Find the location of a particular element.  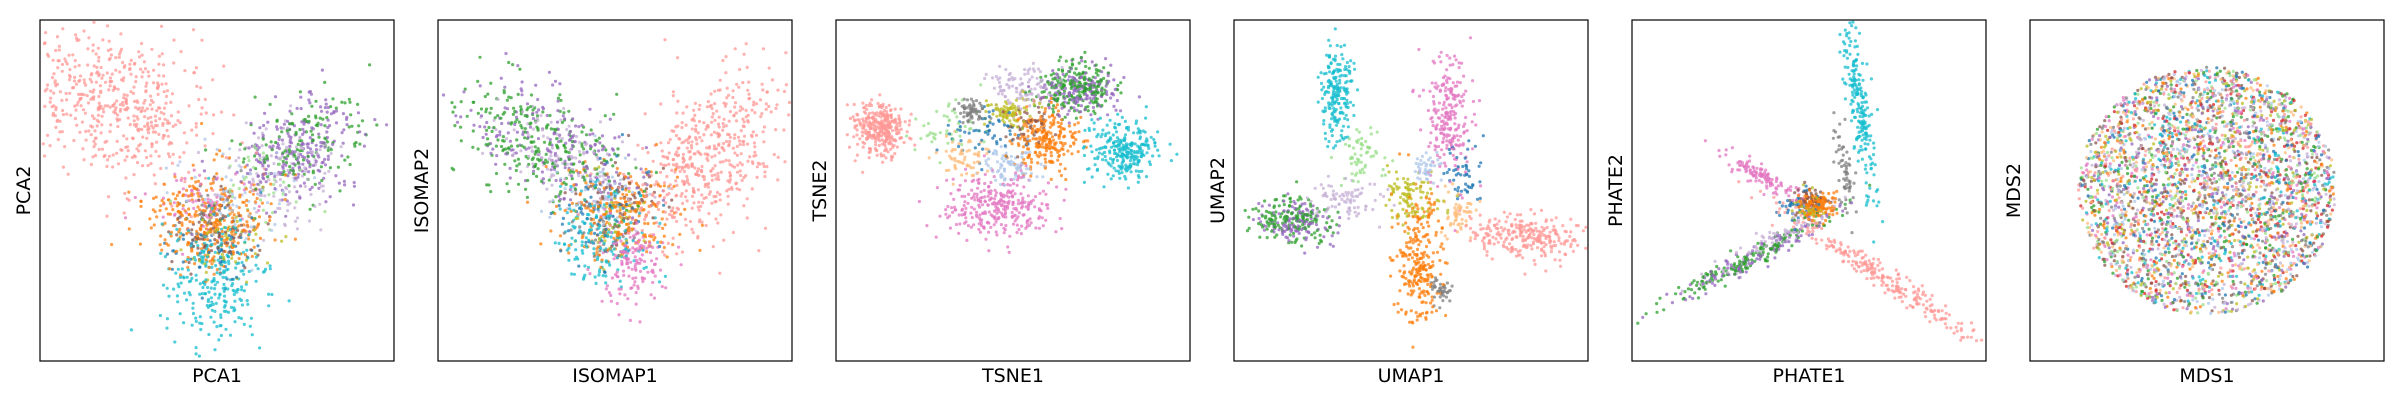

x-axis-label-isomap: ISOMAP1 is located at coordinates (615, 376).